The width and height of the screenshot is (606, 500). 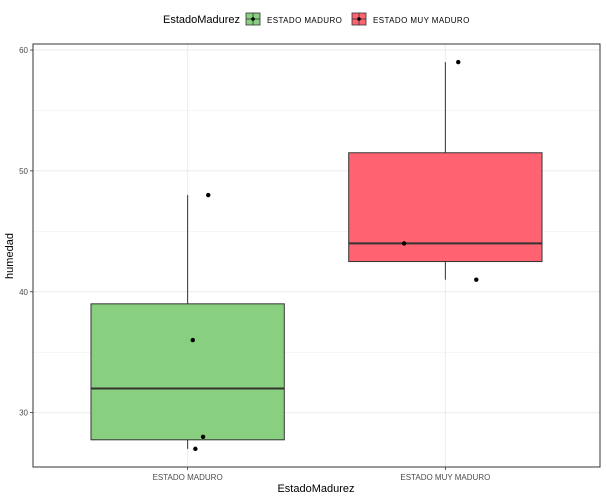 What do you see at coordinates (201, 20) in the screenshot?
I see `legend-title: EstadoMadurez` at bounding box center [201, 20].